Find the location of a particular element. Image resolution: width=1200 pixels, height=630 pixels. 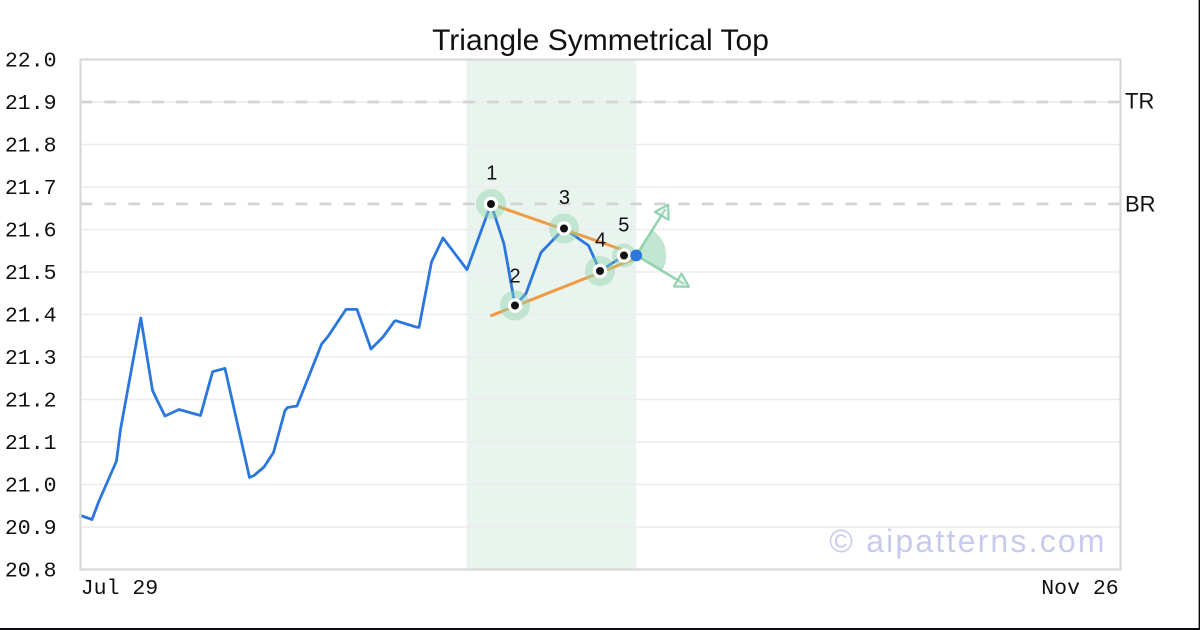

svg-text: 21.1 is located at coordinates (31, 444).